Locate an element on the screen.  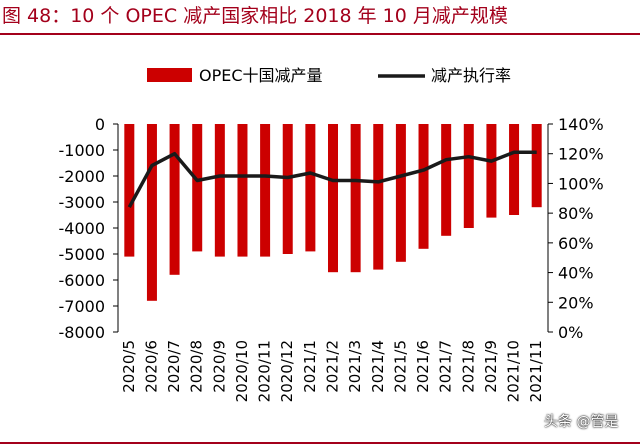
x-tick-label: 2021/2 is located at coordinates (333, 366).